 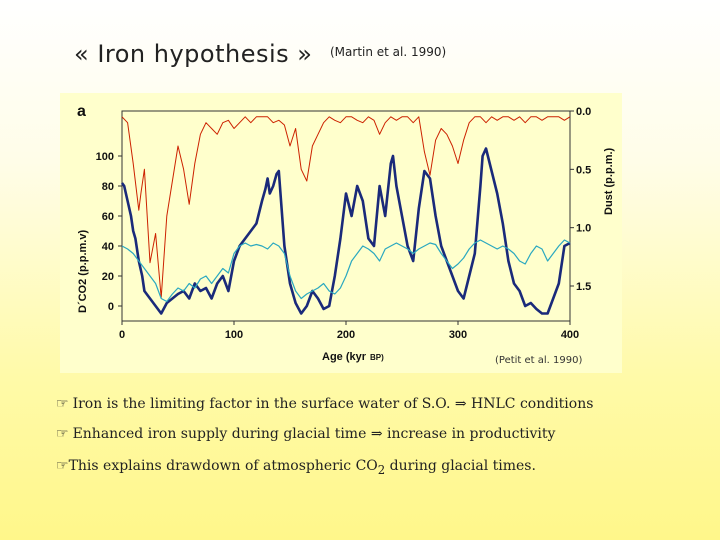 What do you see at coordinates (583, 170) in the screenshot?
I see `y-right-tick-label: 0.5` at bounding box center [583, 170].